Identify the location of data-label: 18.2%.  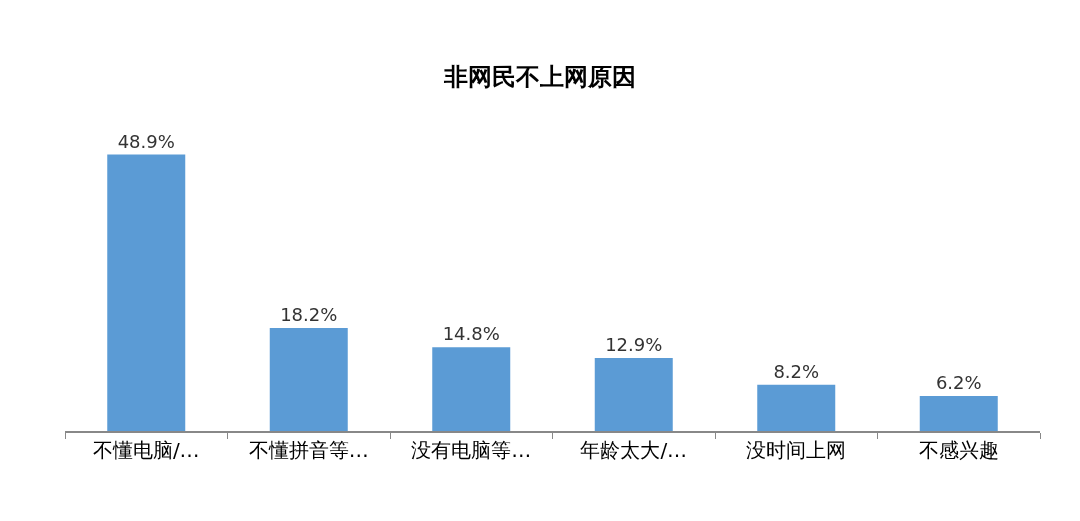
(309, 315).